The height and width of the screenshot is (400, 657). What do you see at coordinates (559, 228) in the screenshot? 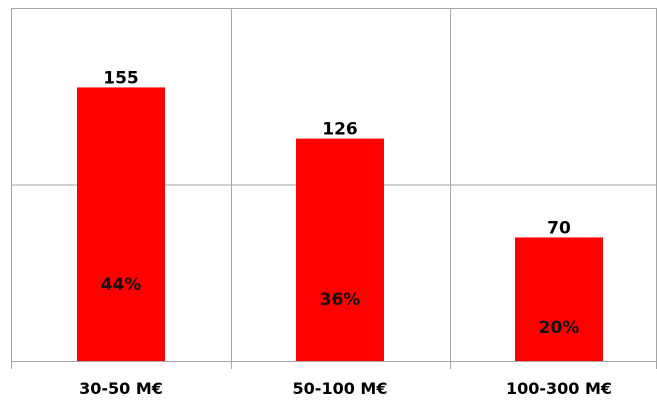
I see `value-label-3: 70` at bounding box center [559, 228].